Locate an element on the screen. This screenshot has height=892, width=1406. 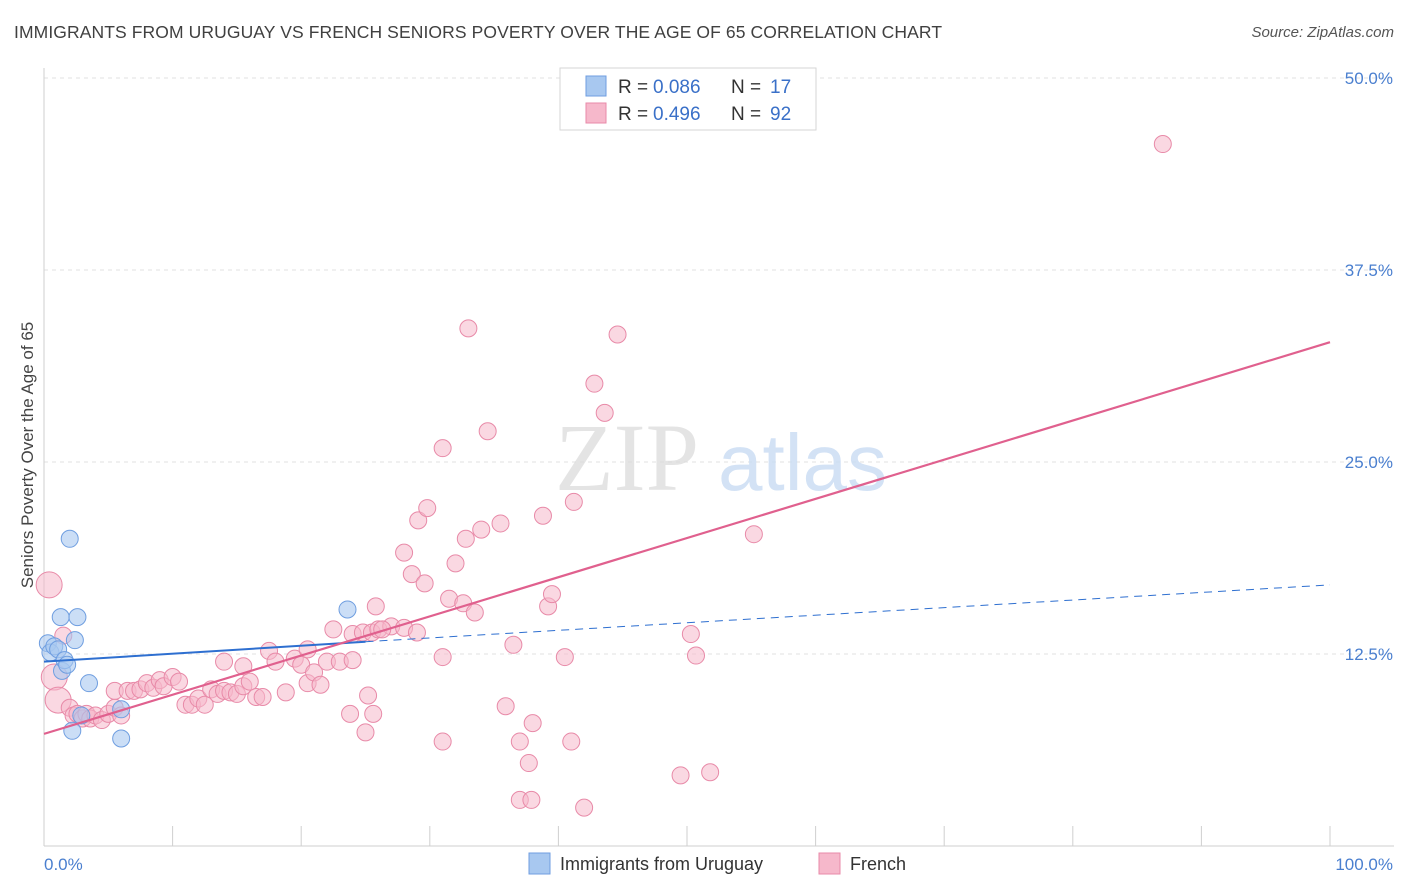
y-tick-label-0: 12.5% is located at coordinates (1369, 654).